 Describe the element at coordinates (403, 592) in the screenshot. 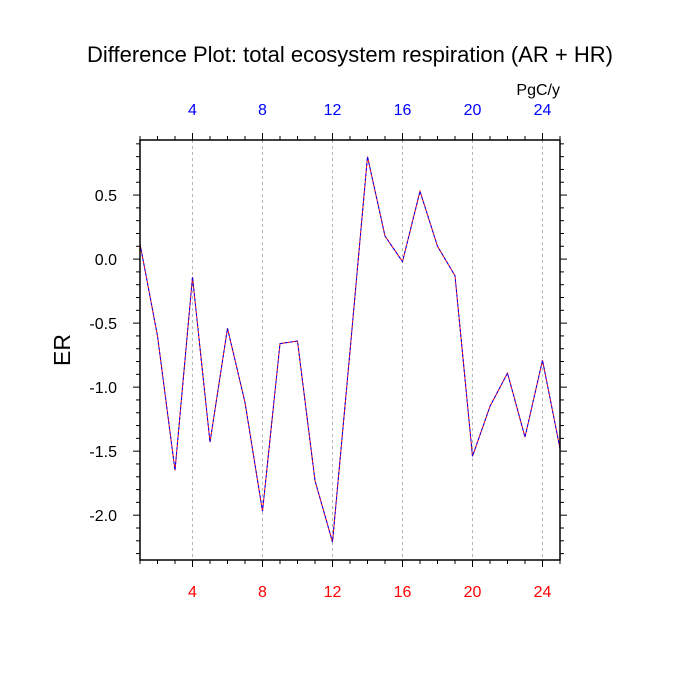

I see `x-tick-label-bottom: 16` at that location.